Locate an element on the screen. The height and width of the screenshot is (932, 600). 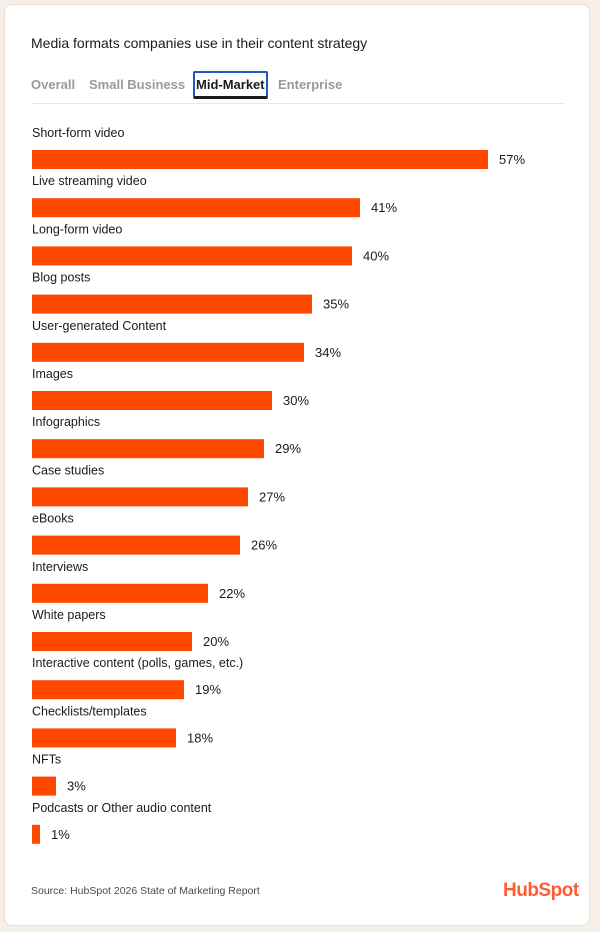
category-label: Infographics is located at coordinates (66, 422).